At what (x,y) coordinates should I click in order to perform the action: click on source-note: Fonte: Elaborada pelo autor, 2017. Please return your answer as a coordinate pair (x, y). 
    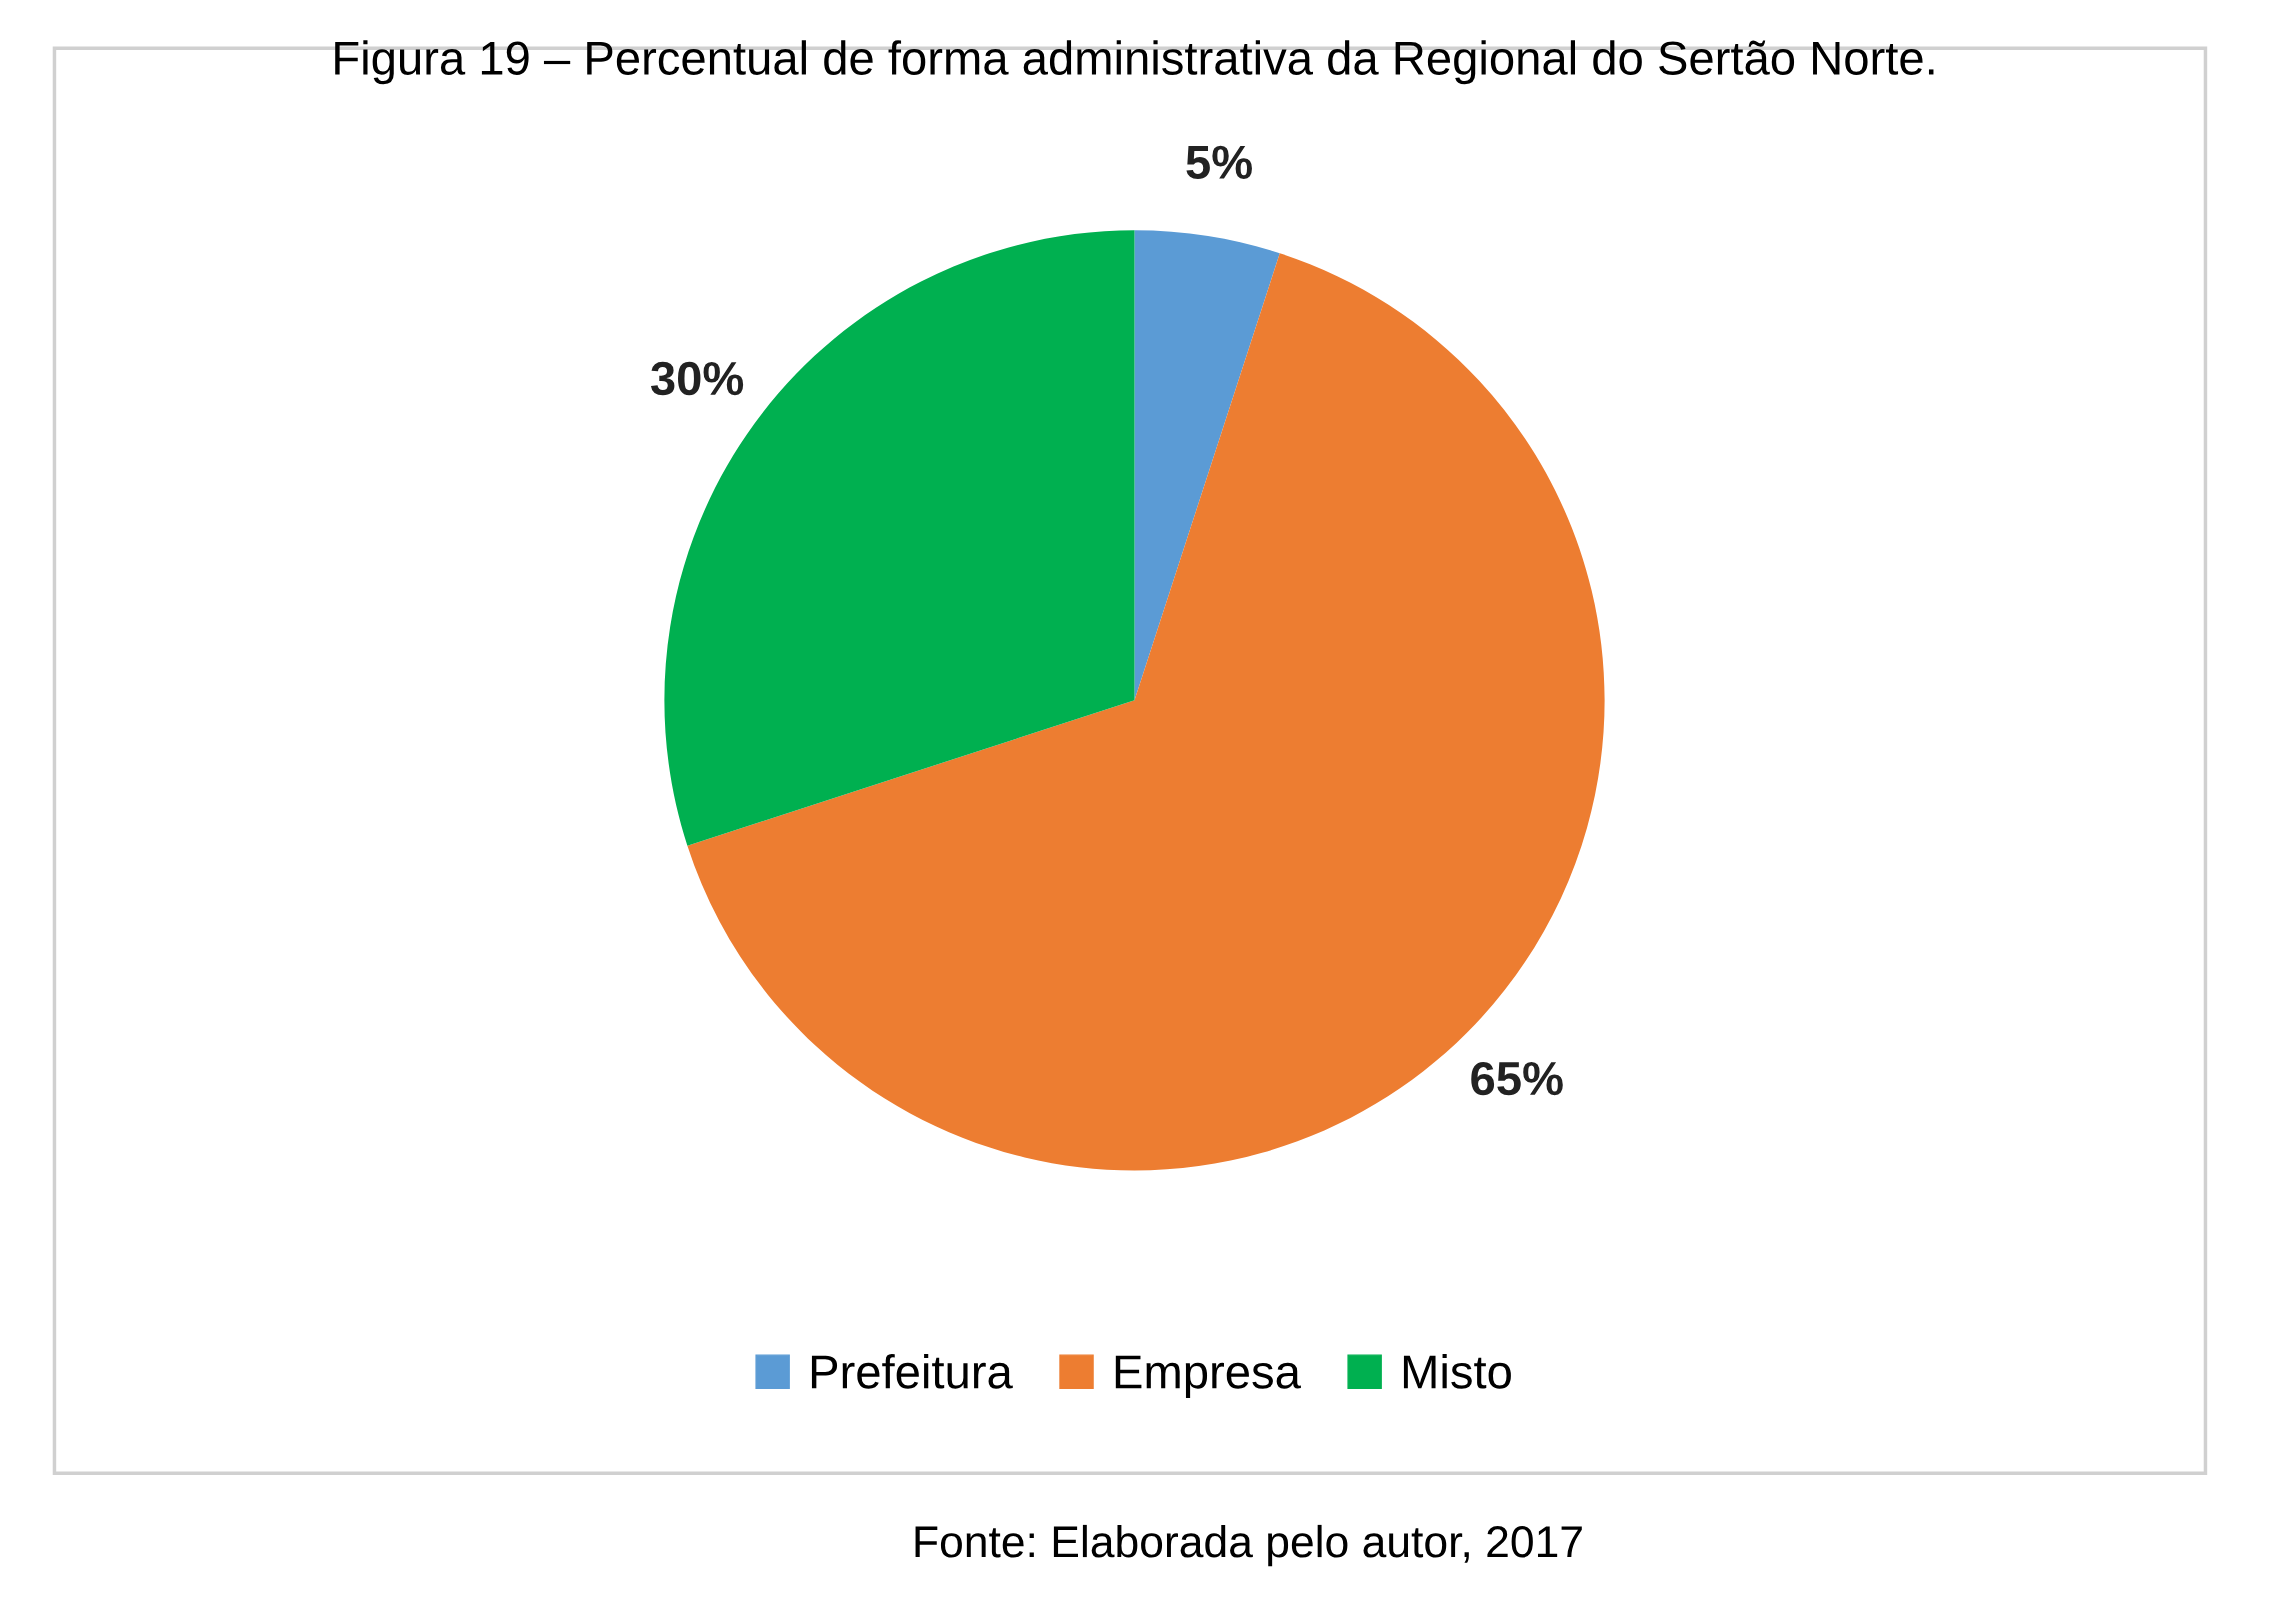
    Looking at the image, I should click on (1248, 1545).